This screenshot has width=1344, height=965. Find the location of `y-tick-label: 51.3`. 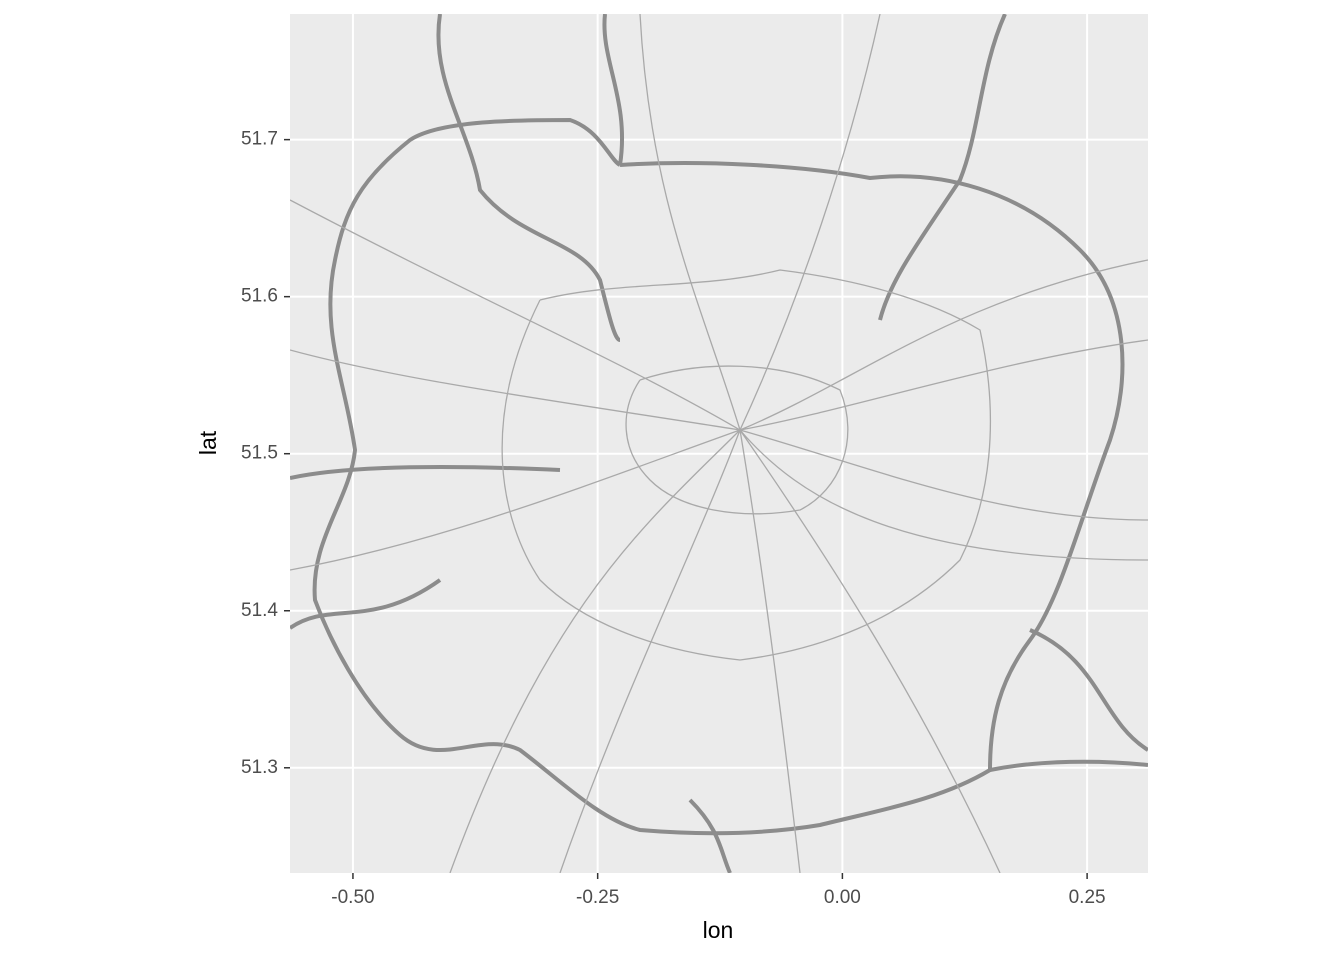

y-tick-label: 51.3 is located at coordinates (259, 767).